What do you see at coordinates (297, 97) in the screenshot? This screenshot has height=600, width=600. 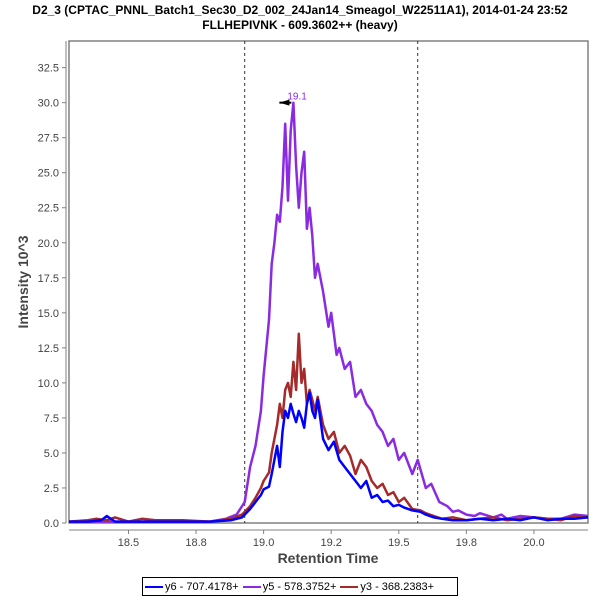 I see `peak-label: 19.1` at bounding box center [297, 97].